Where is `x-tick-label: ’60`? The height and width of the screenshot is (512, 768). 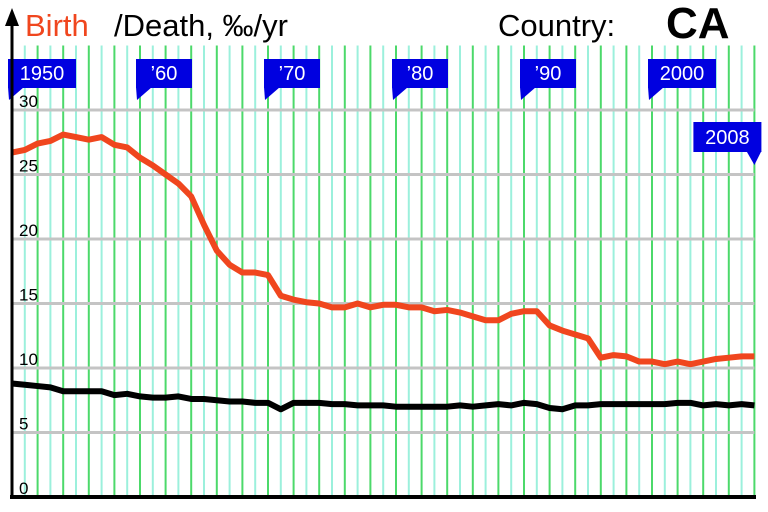 x-tick-label: ’60 is located at coordinates (164, 74).